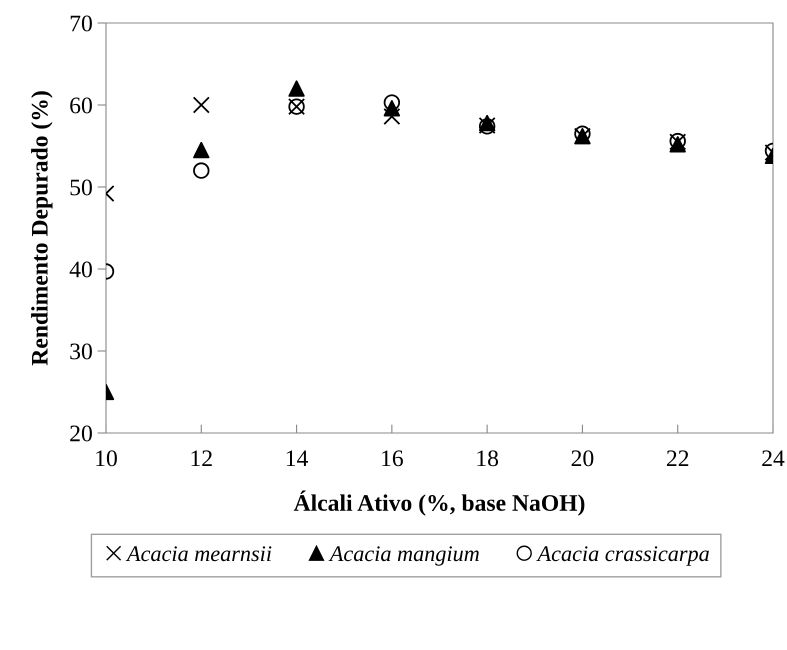 This screenshot has width=787, height=650. I want to click on x-tick-label: 16, so click(392, 458).